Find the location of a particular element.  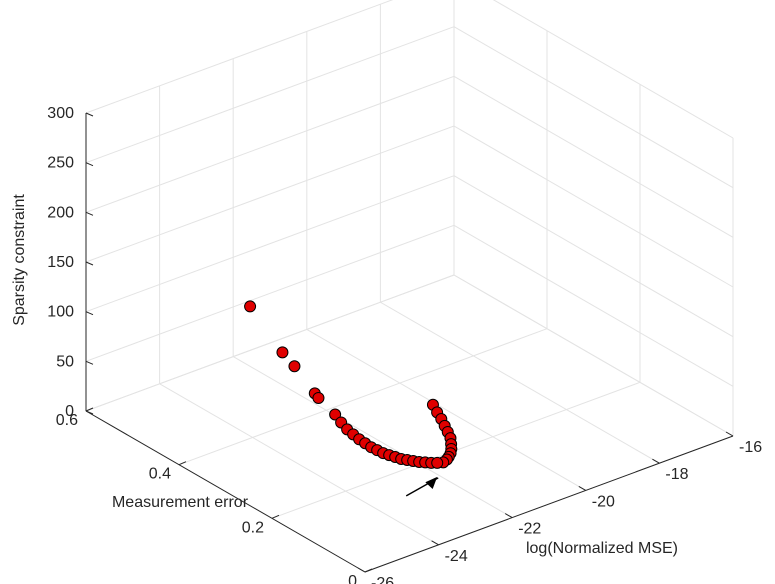

x-tick-label: -16 is located at coordinates (750, 447).